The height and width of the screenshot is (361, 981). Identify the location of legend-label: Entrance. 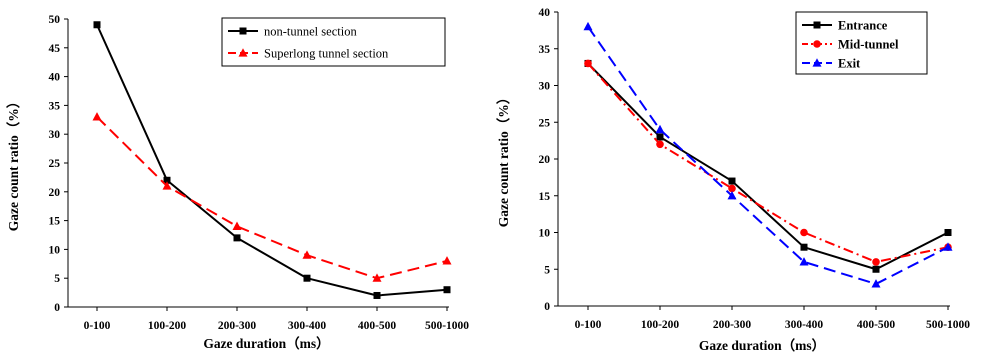
(863, 26).